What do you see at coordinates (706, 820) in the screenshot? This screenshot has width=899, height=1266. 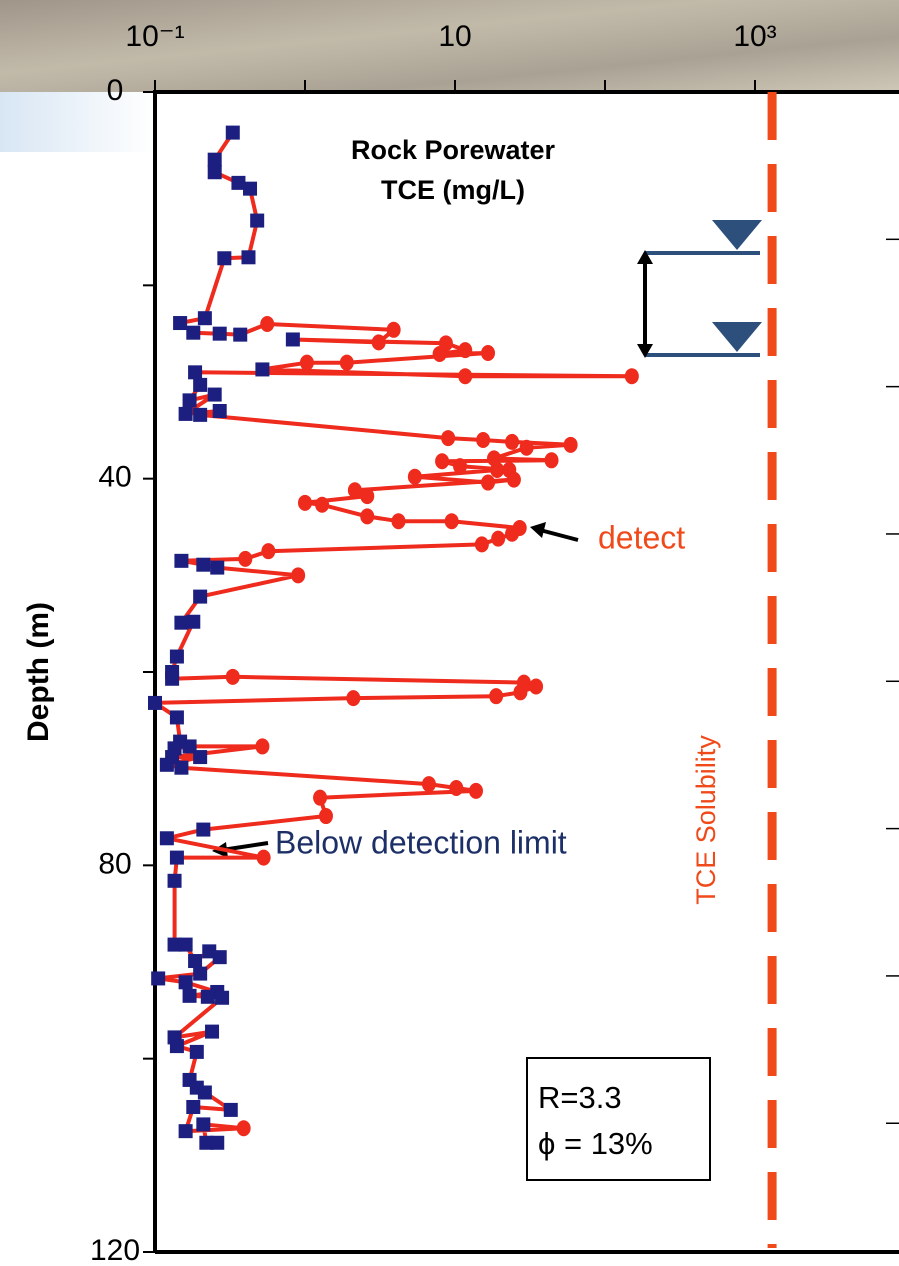 I see `solubility-label: TCE Solubility` at bounding box center [706, 820].